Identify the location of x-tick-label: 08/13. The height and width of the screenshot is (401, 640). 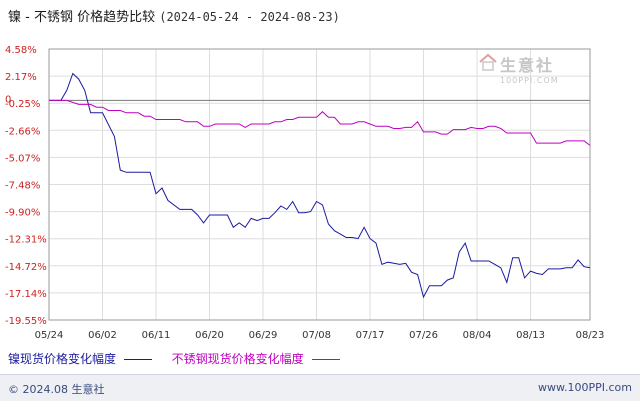
(530, 335).